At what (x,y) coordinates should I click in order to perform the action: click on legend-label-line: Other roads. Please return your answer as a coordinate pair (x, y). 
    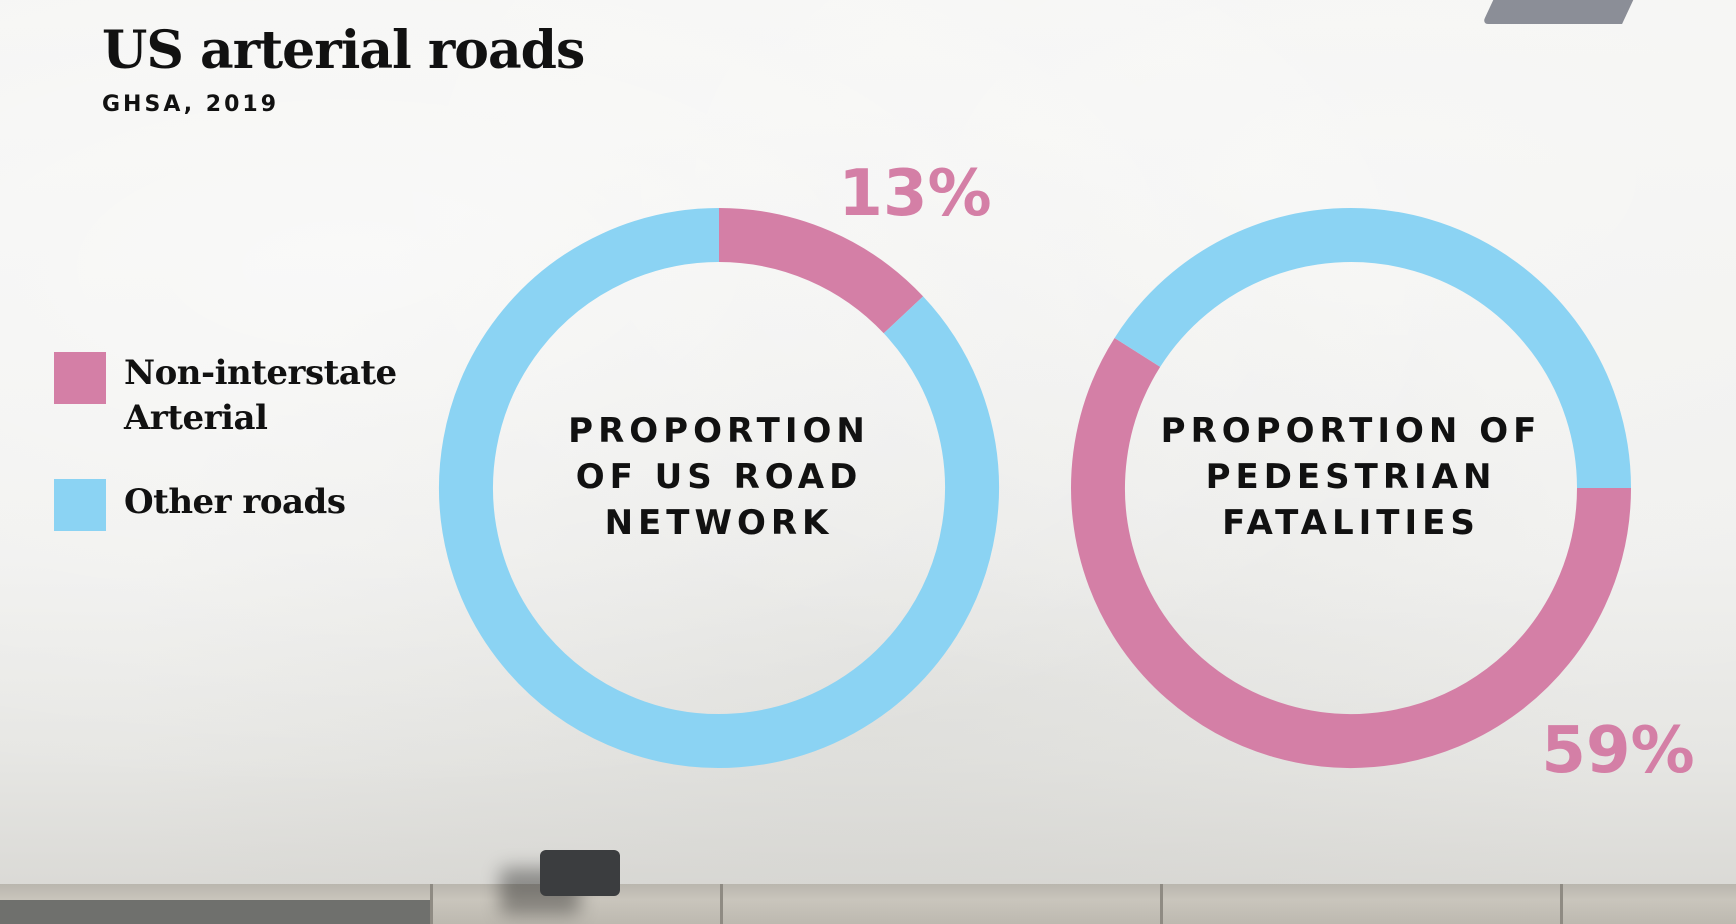
    Looking at the image, I should click on (235, 502).